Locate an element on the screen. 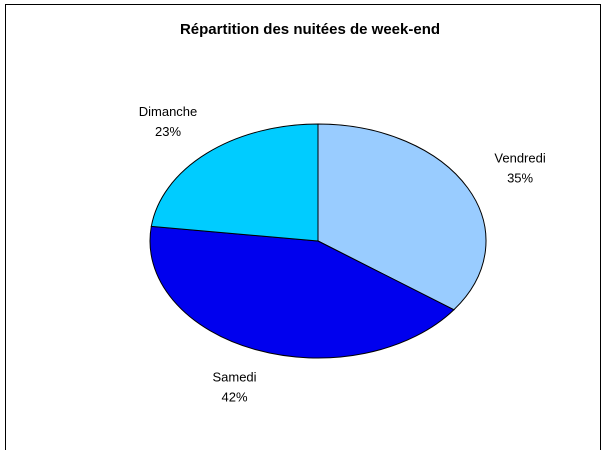 The height and width of the screenshot is (450, 609). slice-value-label: 35% is located at coordinates (520, 178).